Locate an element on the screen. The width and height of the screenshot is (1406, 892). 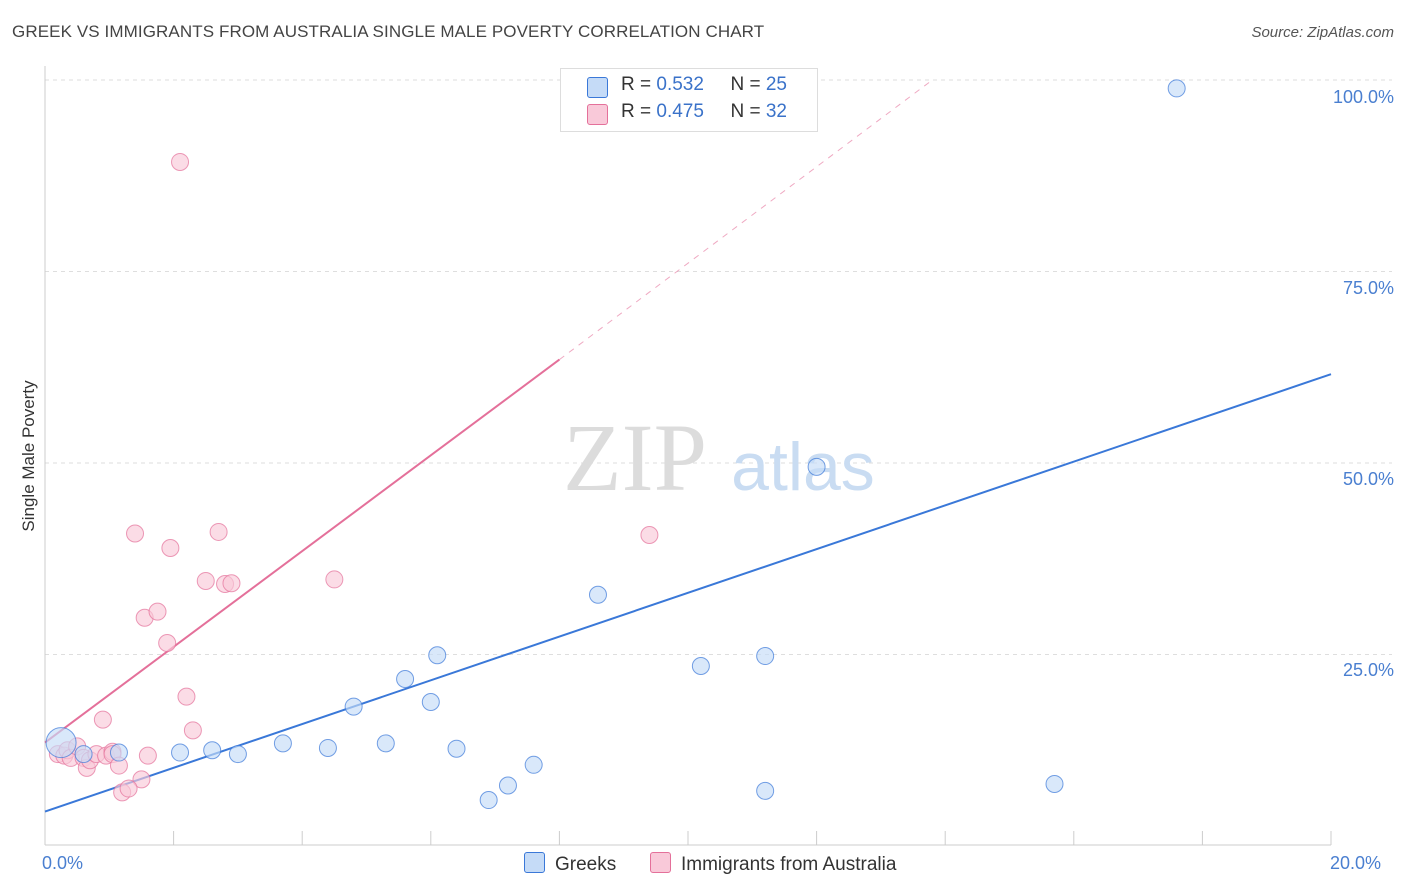
legend-immigrants-label: Immigrants from Australia is located at coordinates (789, 864).